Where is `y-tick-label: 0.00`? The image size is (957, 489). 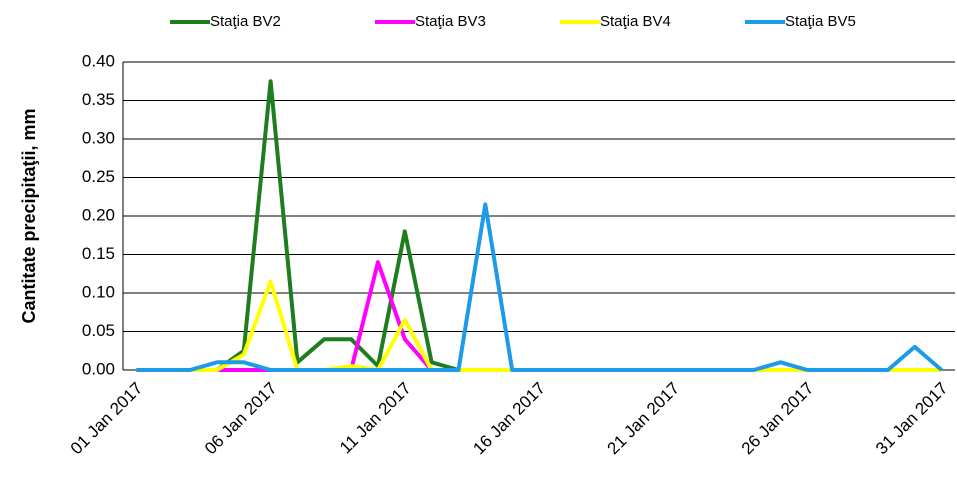 y-tick-label: 0.00 is located at coordinates (98, 368).